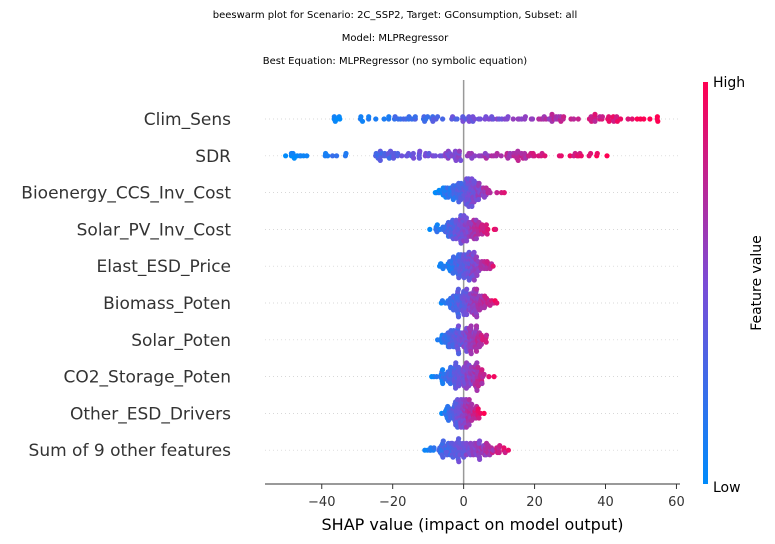 The width and height of the screenshot is (775, 544). Describe the element at coordinates (213, 157) in the screenshot. I see `feature-label: SDR` at that location.